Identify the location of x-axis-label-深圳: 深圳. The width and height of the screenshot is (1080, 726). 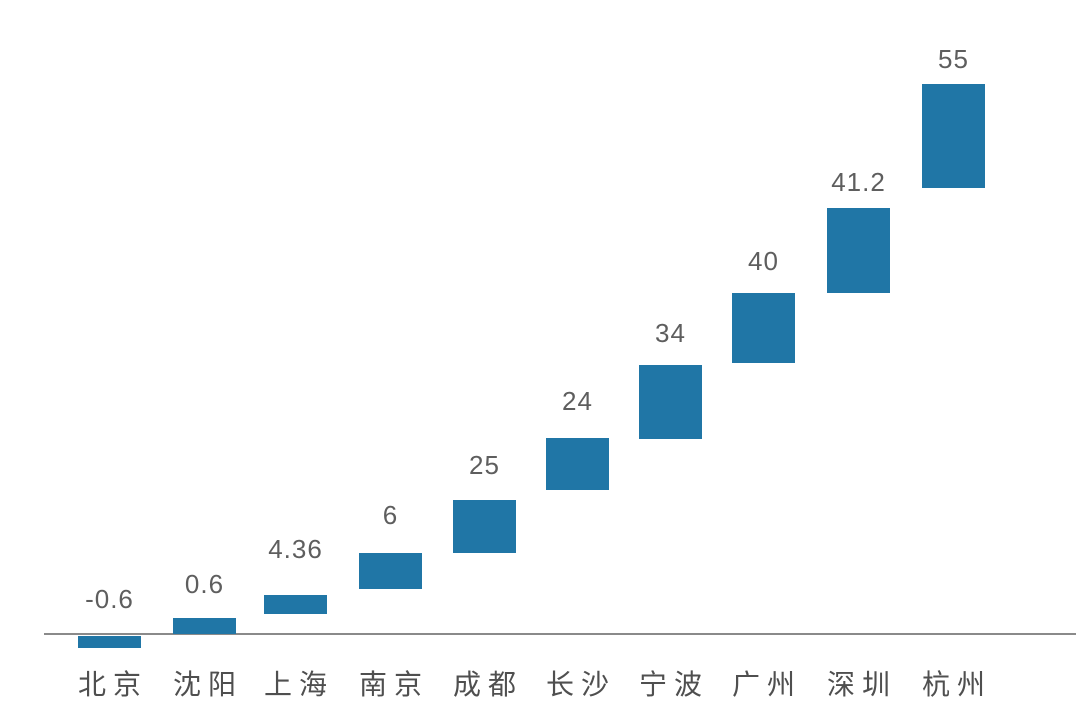
(862, 684).